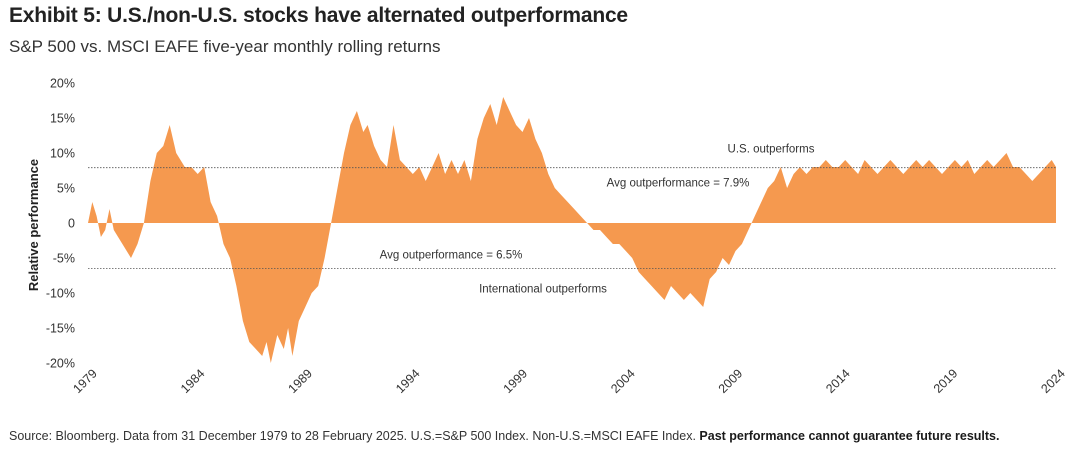  What do you see at coordinates (33, 225) in the screenshot?
I see `y-axis-label: Relative performance` at bounding box center [33, 225].